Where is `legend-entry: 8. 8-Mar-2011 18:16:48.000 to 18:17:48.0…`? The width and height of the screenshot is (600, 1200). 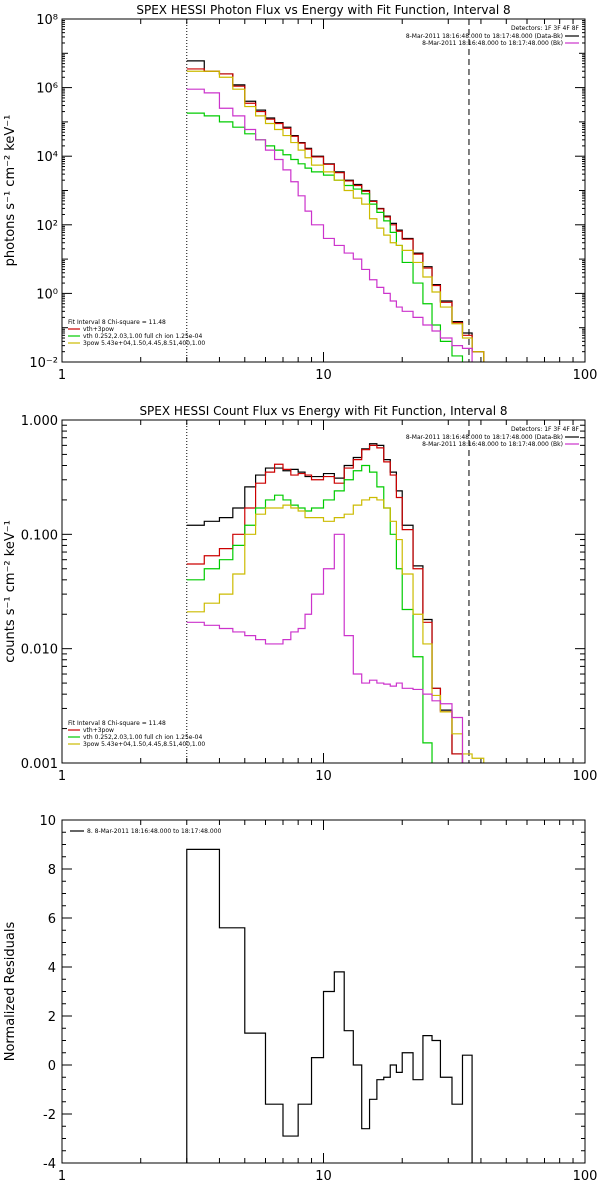 legend-entry: 8. 8-Mar-2011 18:16:48.000 to 18:17:48.0… is located at coordinates (154, 831).